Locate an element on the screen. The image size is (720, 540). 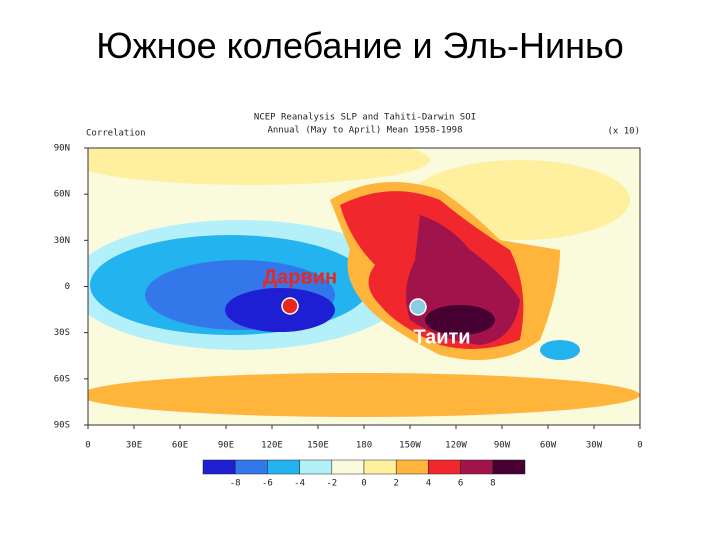
lat-label: 0 is located at coordinates (67, 287).